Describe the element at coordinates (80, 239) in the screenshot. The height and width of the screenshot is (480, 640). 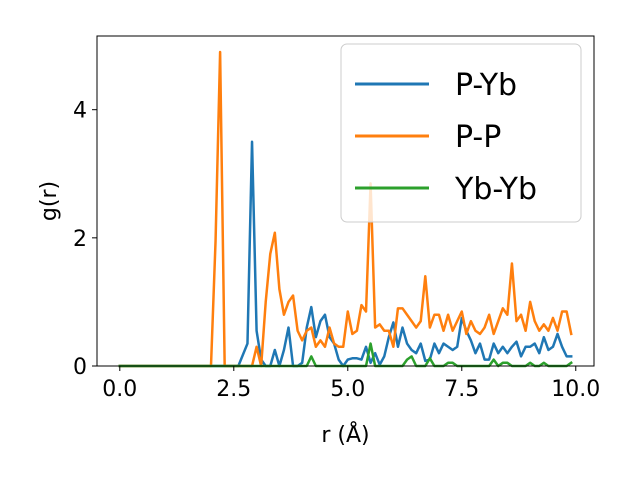
I see `y-tick-label: 2` at that location.